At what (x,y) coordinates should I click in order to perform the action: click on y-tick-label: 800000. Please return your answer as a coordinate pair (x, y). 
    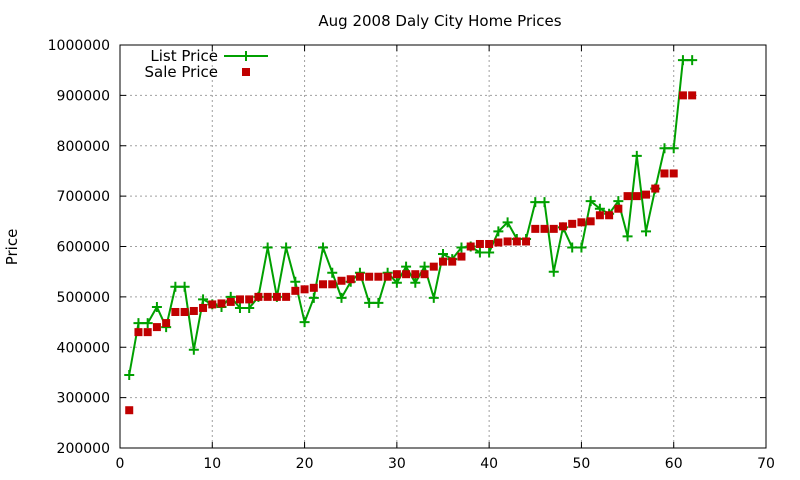
    Looking at the image, I should click on (83, 147).